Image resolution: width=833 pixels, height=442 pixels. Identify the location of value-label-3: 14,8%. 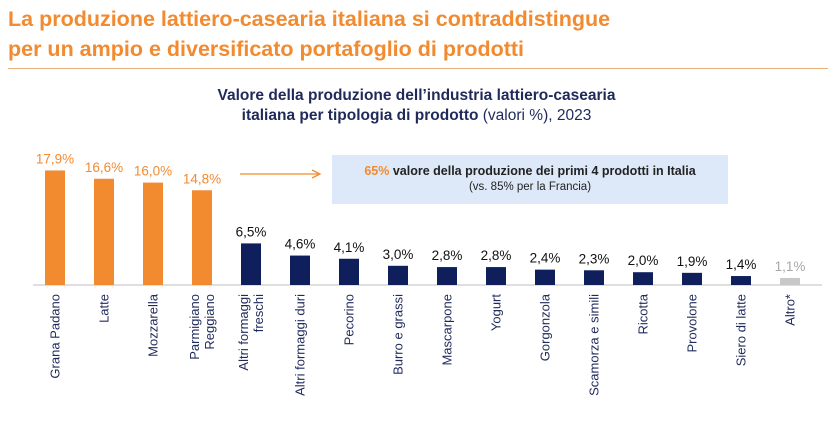
(202, 178).